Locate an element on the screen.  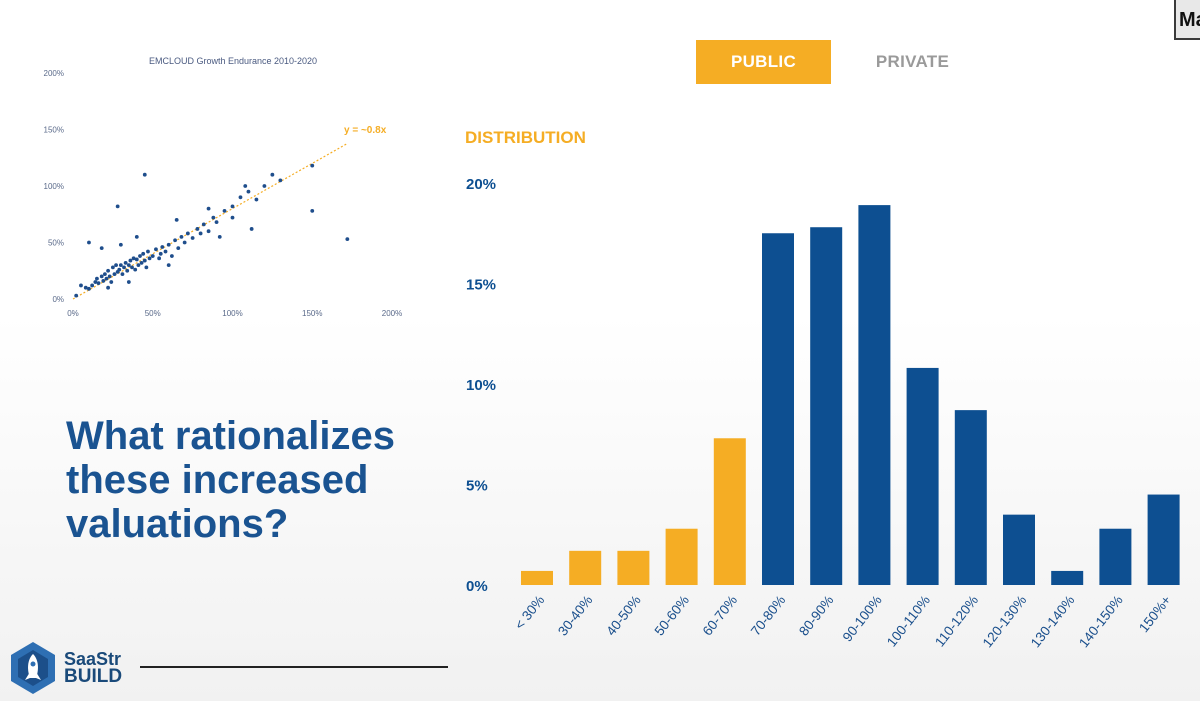
scatter-x-tick-label: 50% is located at coordinates (153, 313).